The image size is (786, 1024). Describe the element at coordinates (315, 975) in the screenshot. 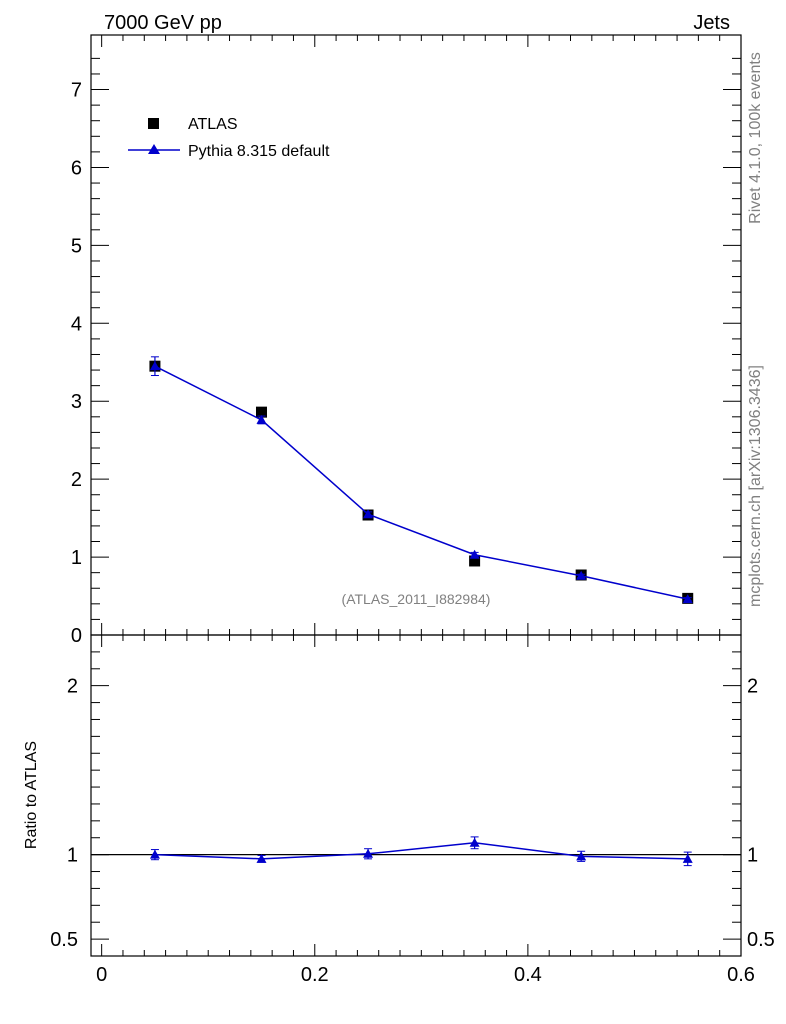

I see `ratio-xtick-label: 0.2` at that location.